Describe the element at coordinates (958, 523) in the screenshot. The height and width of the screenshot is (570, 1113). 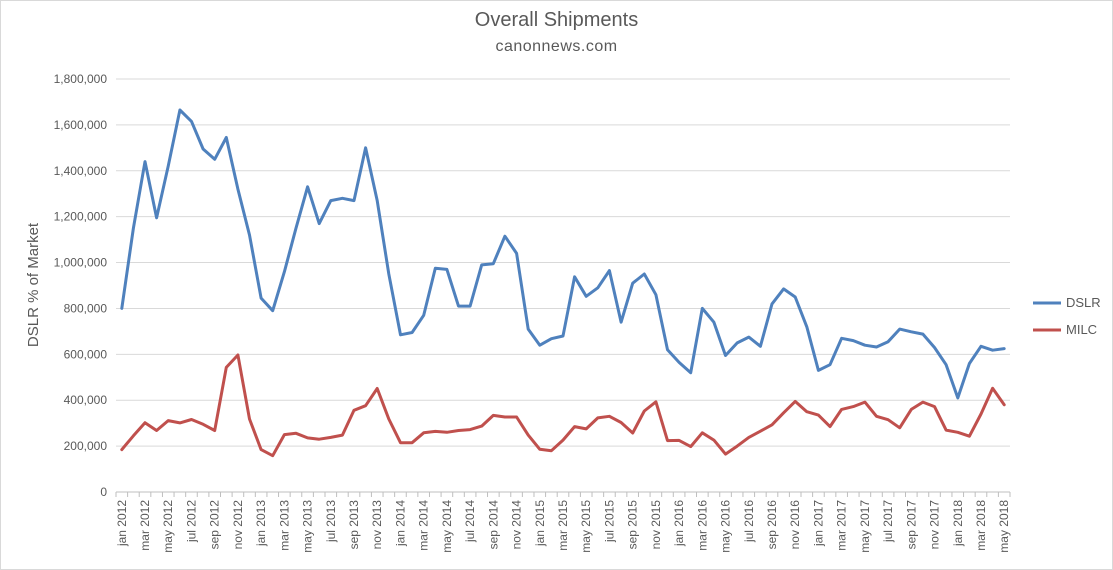
I see `x-tick-label: jan 2018` at that location.